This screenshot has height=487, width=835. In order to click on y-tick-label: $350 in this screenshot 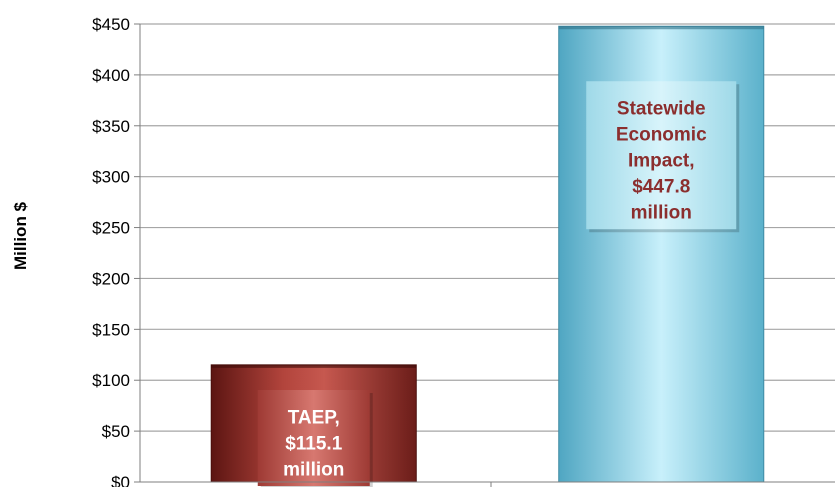, I will do `click(111, 126)`.